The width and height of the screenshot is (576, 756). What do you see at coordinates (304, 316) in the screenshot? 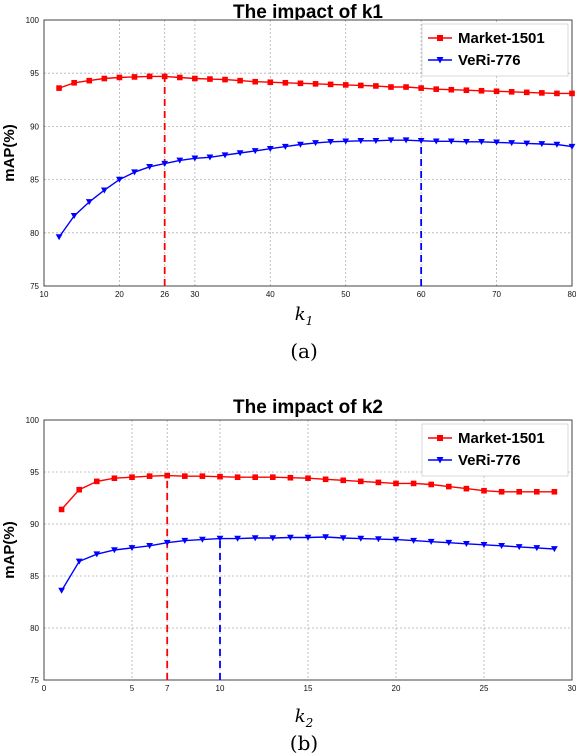
I see `x-axis-label: k1` at bounding box center [304, 316].